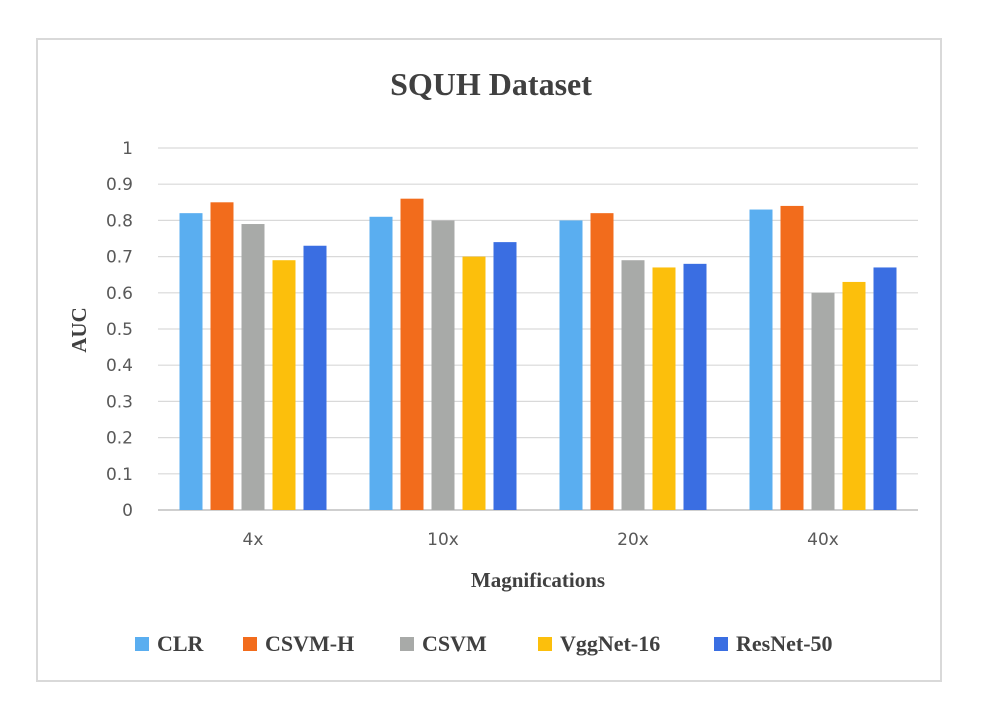 The height and width of the screenshot is (711, 1000). What do you see at coordinates (784, 643) in the screenshot?
I see `legend-label: ResNet-50` at bounding box center [784, 643].